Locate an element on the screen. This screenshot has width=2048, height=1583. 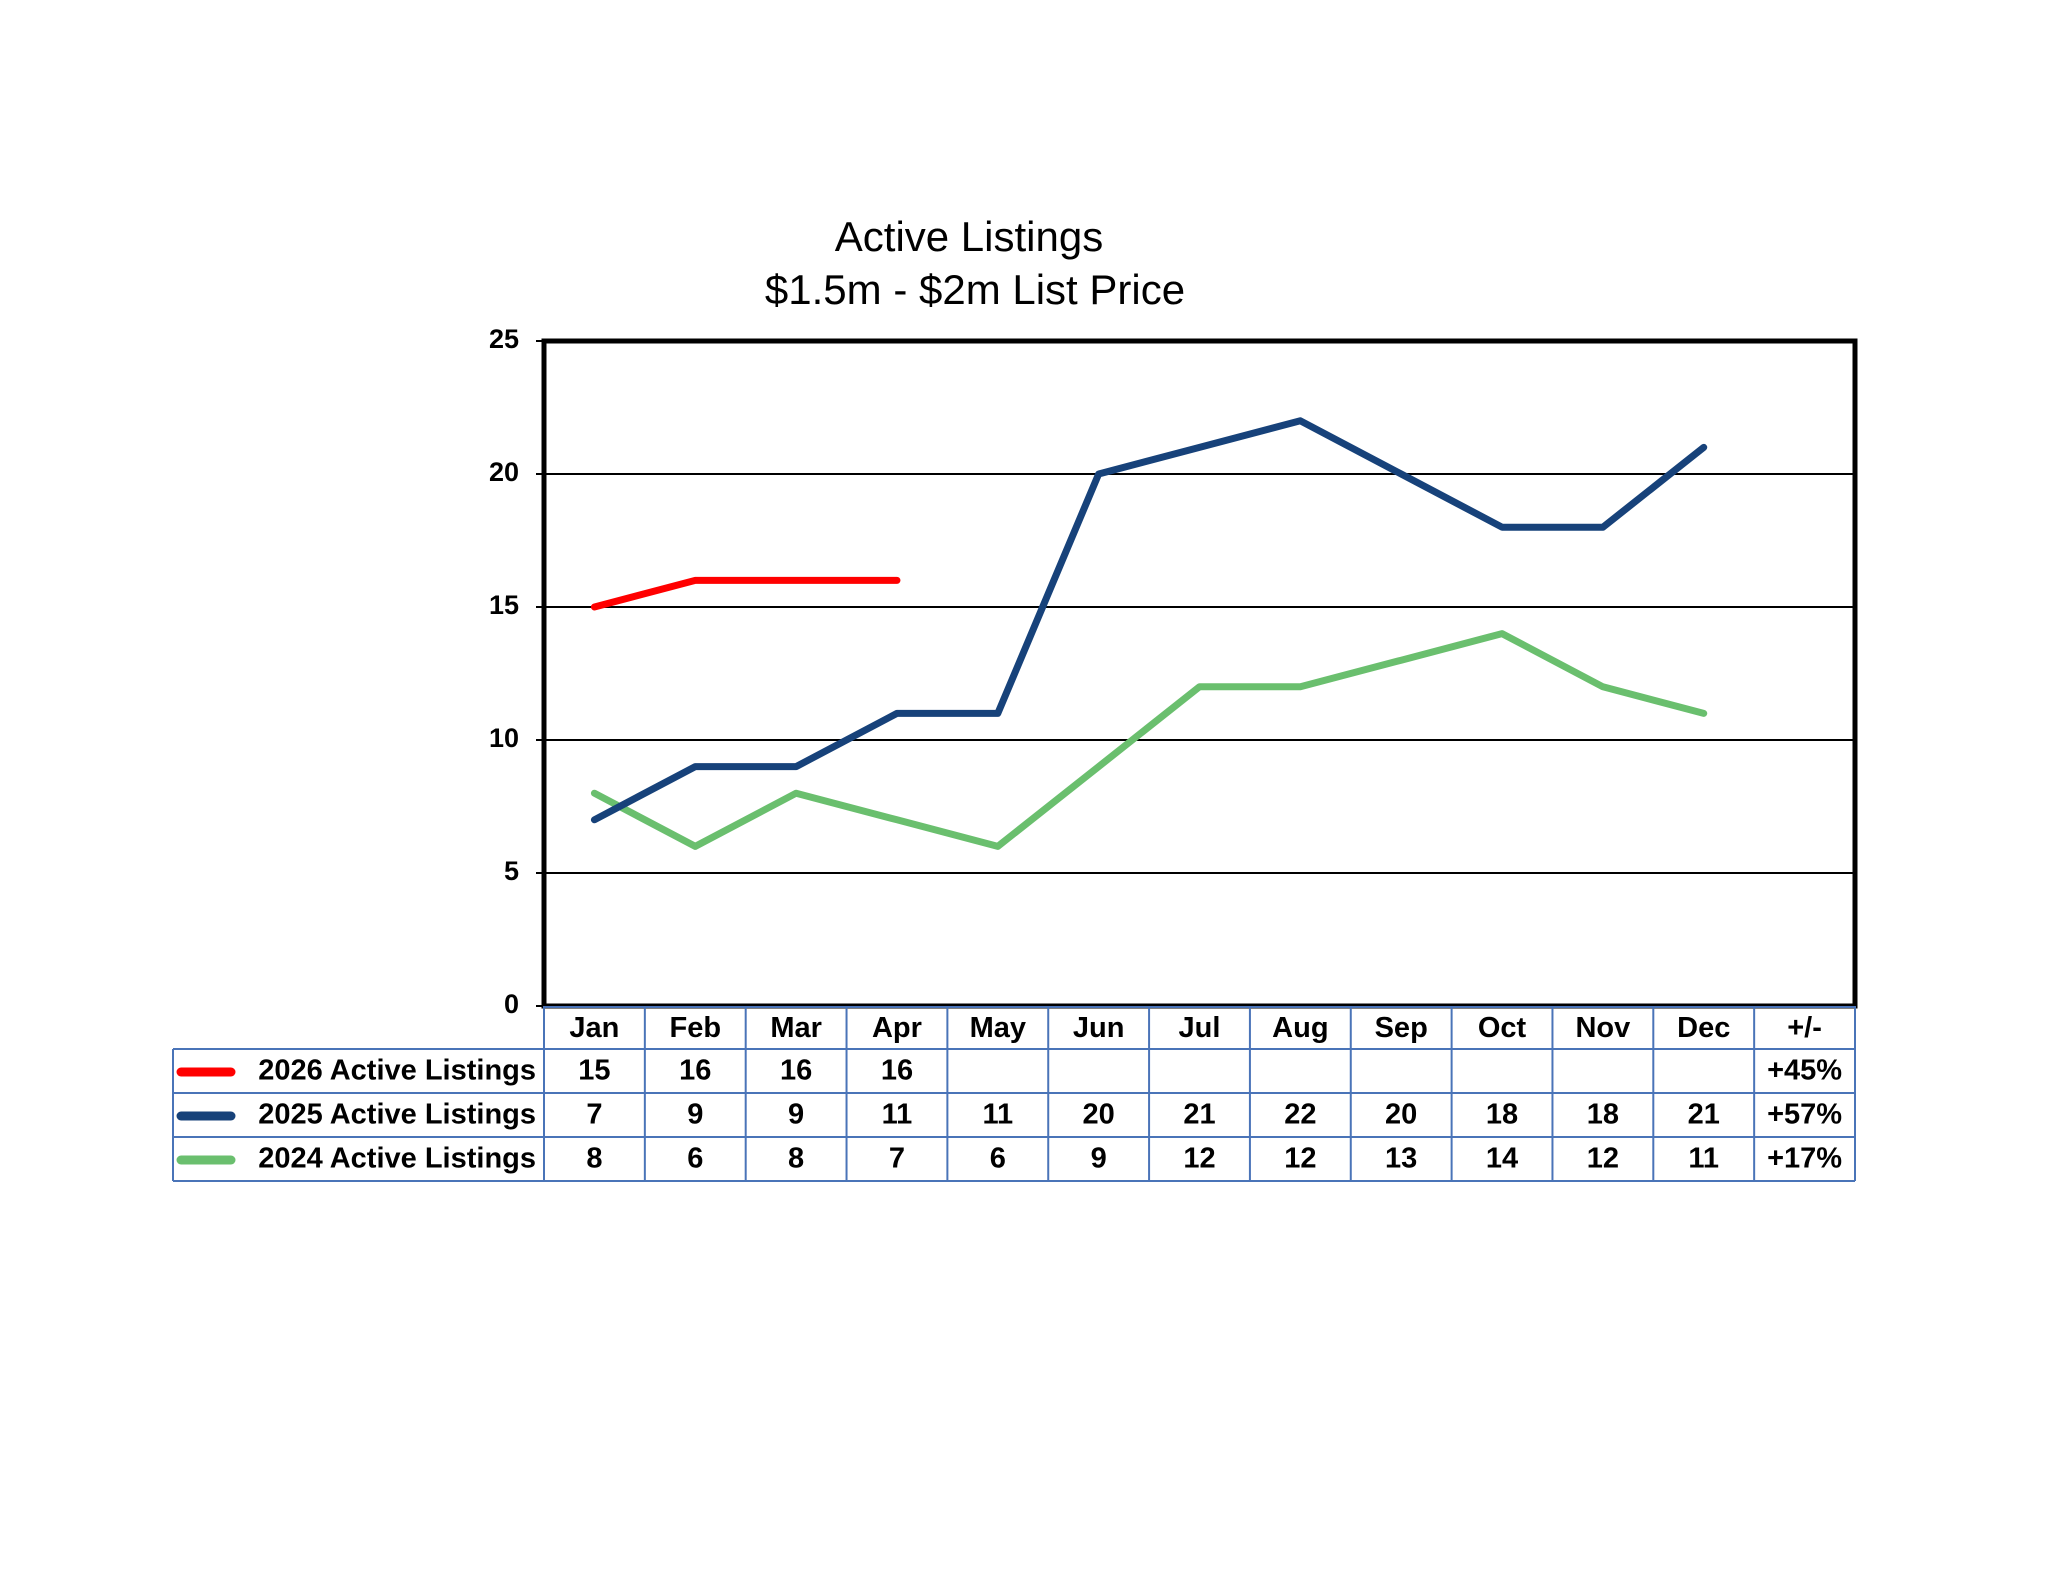
x-tick-label: Nov is located at coordinates (1602, 1028).